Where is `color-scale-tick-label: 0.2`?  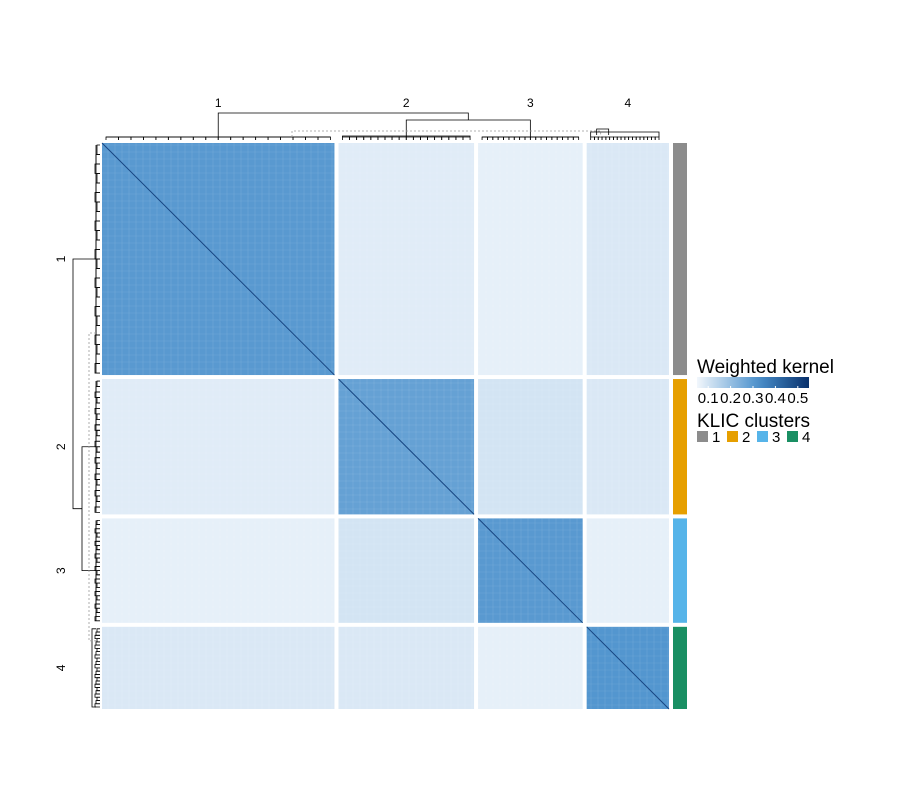 color-scale-tick-label: 0.2 is located at coordinates (730, 398).